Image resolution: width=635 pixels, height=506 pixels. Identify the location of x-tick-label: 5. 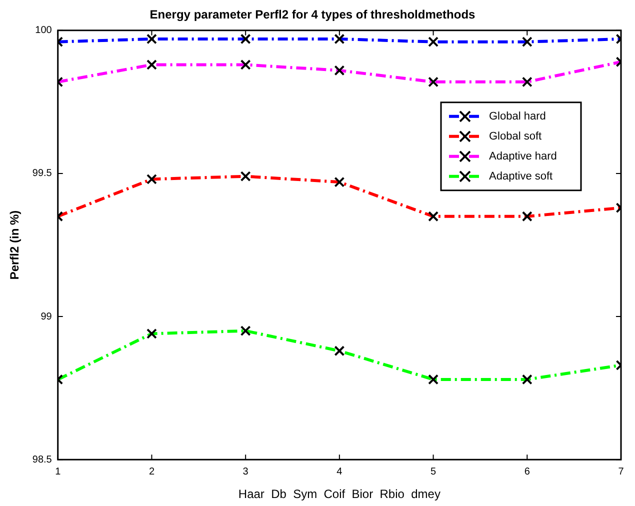
(433, 472).